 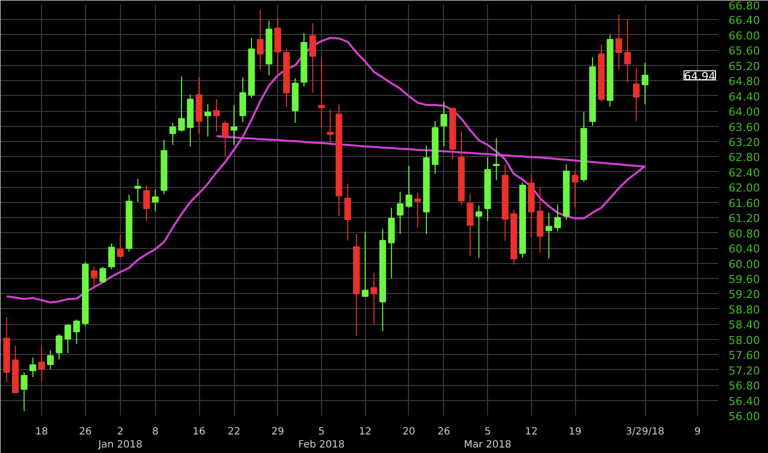 What do you see at coordinates (575, 432) in the screenshot?
I see `x-tick-label: 19` at bounding box center [575, 432].